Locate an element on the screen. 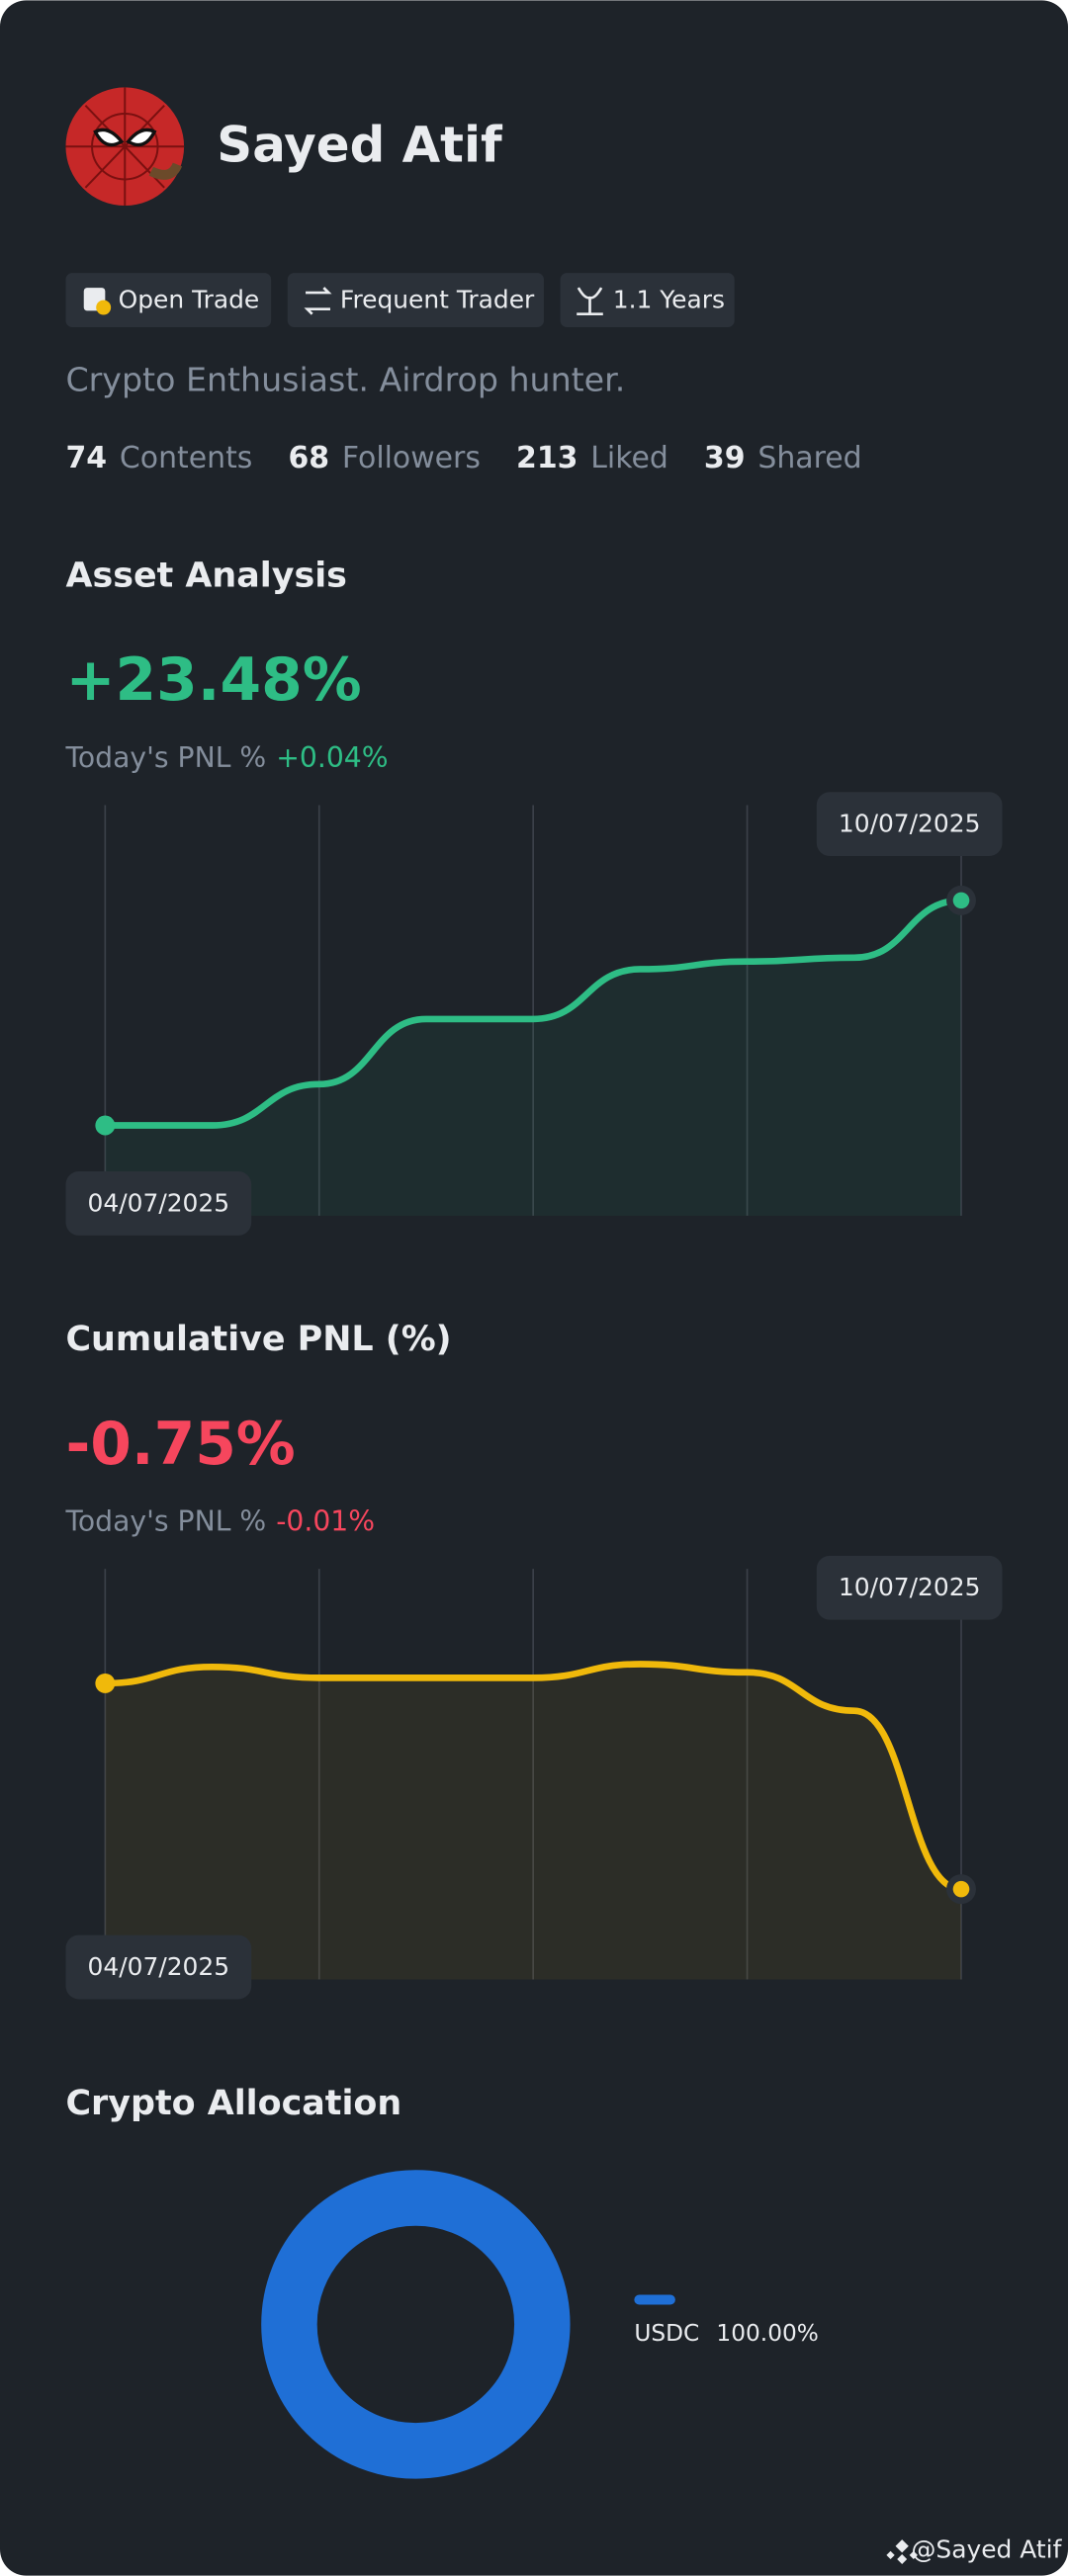  bio: Crypto Enthusiast. Airdrop hunter. is located at coordinates (345, 379).